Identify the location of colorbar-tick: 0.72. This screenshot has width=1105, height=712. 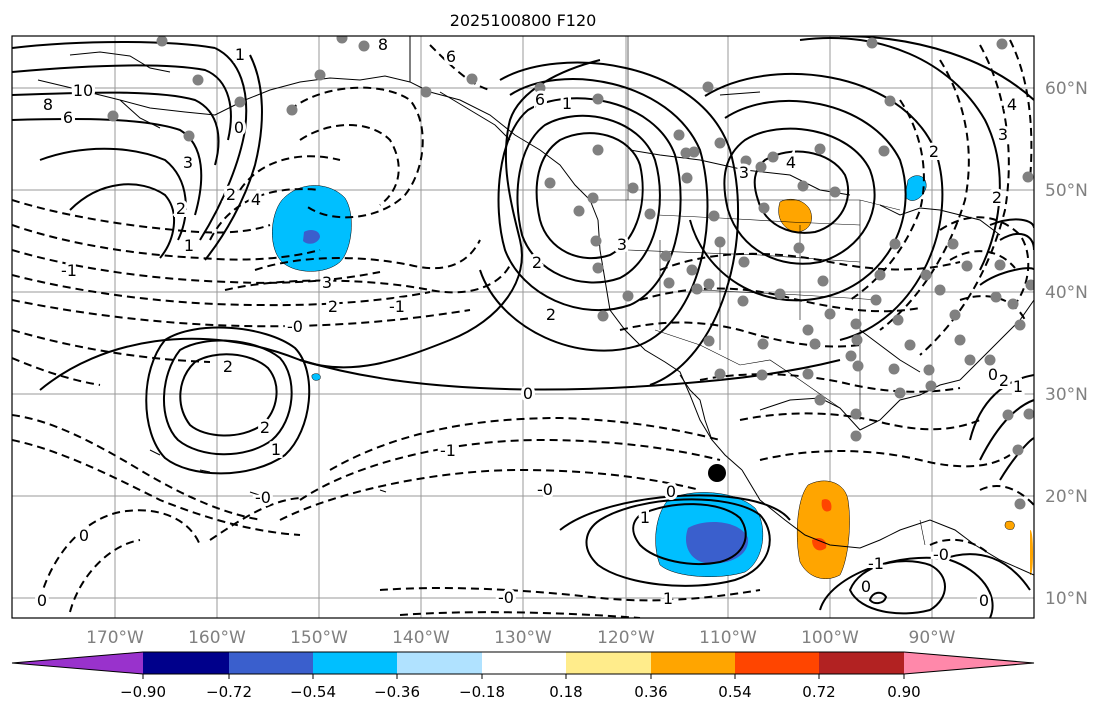
(818, 692).